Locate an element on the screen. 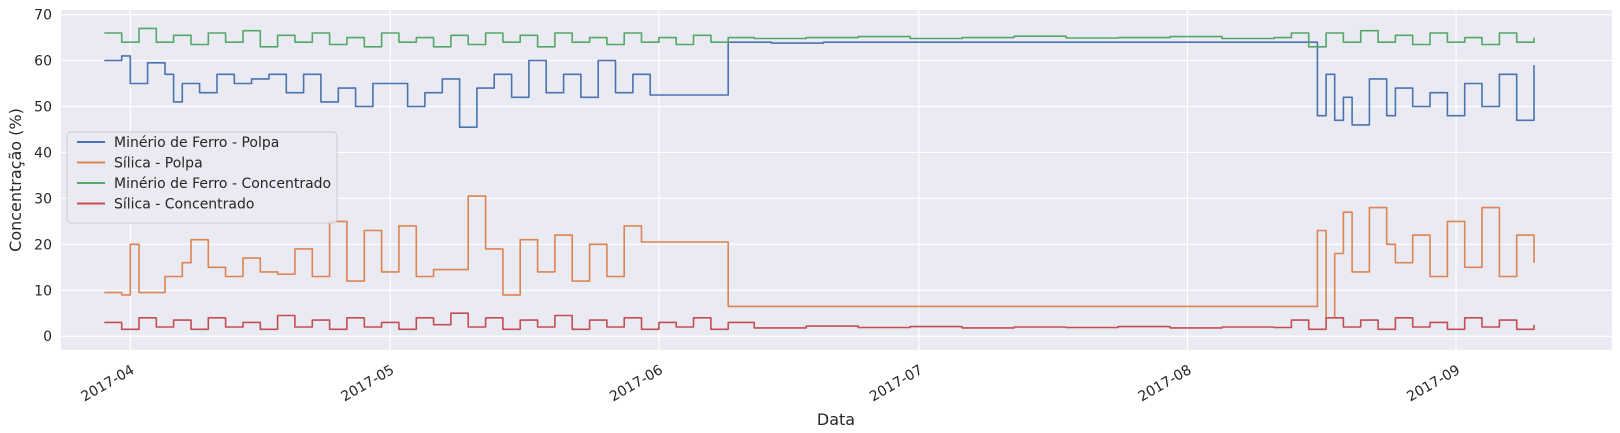 This screenshot has height=433, width=1620. legend-label: Minério de Ferro - Polpa is located at coordinates (196, 143).